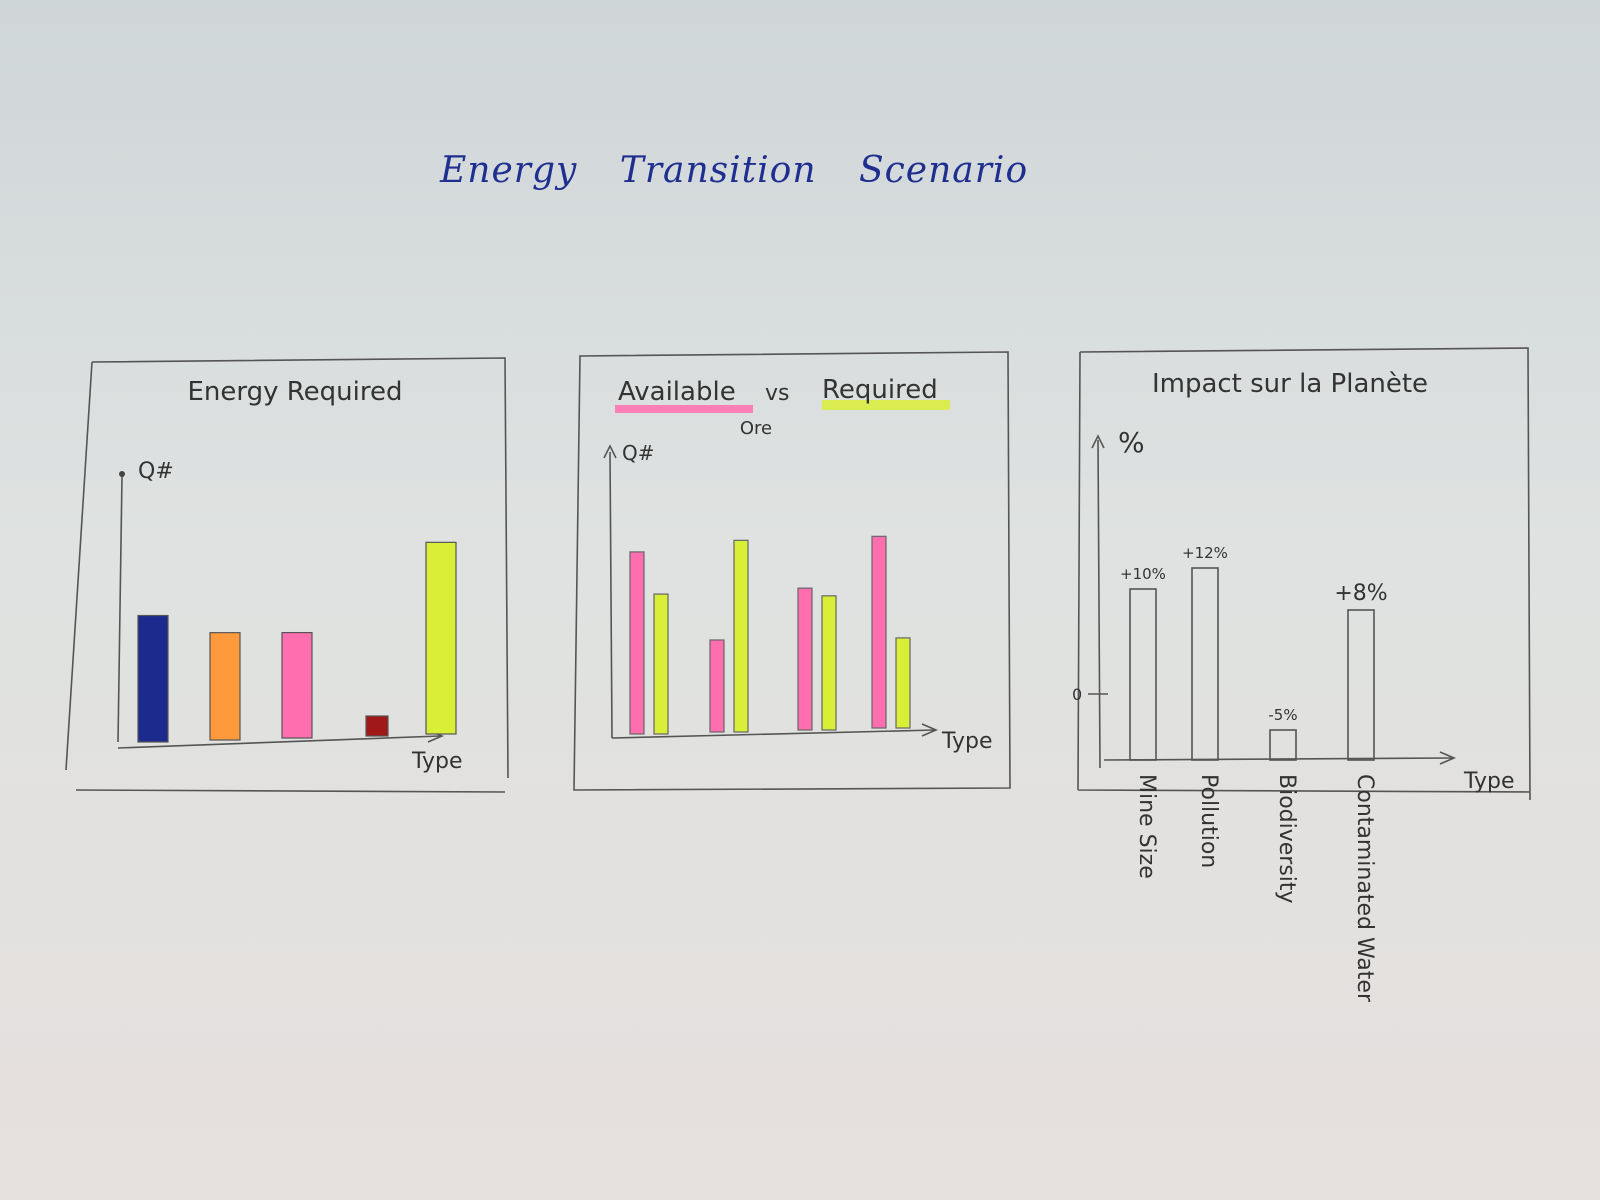 The image size is (1600, 1200). Describe the element at coordinates (770, 635) in the screenshot. I see `chart2-bars` at that location.